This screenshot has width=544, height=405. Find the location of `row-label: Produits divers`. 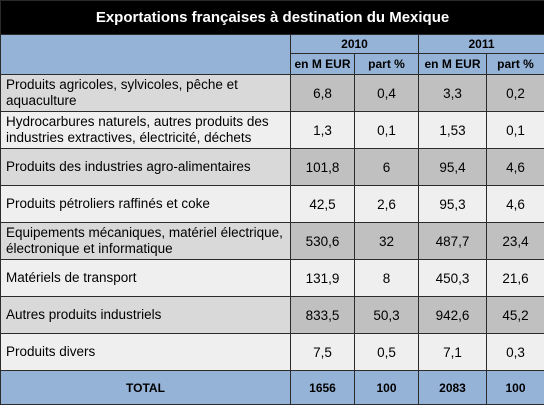

row-label: Produits divers is located at coordinates (146, 352).